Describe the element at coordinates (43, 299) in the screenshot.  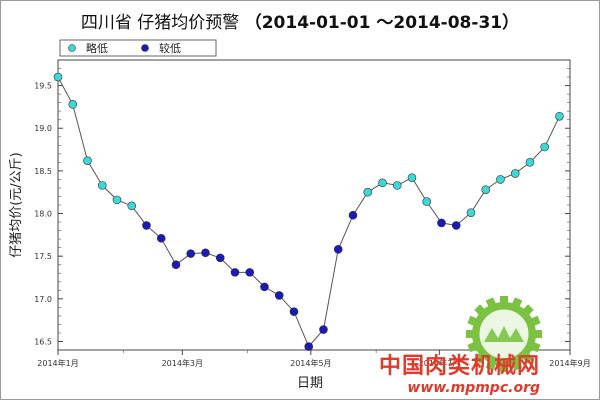
I see `y-tick-label: 17.0` at that location.